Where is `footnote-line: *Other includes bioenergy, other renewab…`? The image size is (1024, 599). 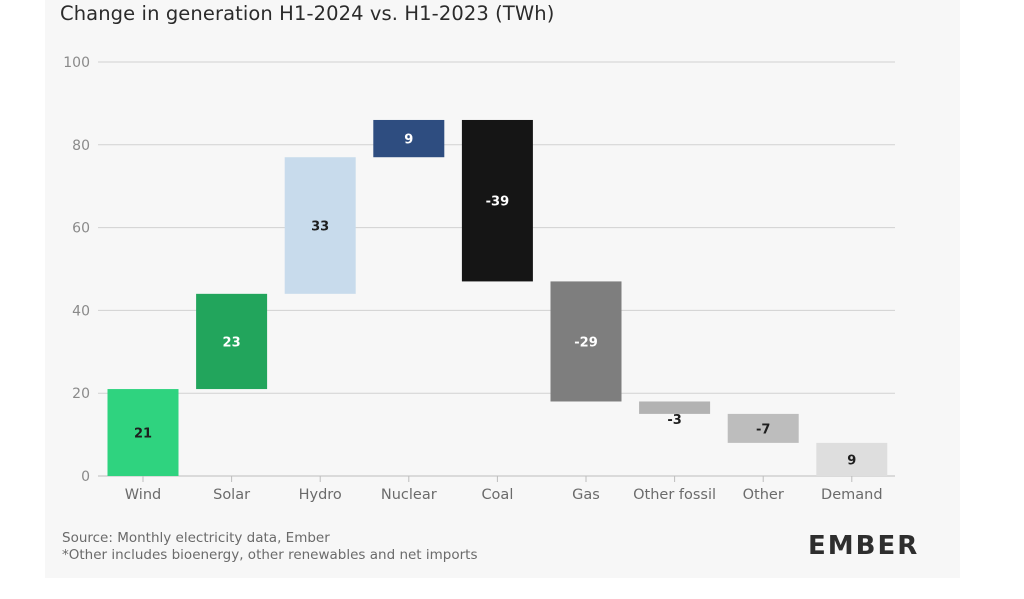
footnote-line: *Other includes bioenergy, other renewab… is located at coordinates (270, 555).